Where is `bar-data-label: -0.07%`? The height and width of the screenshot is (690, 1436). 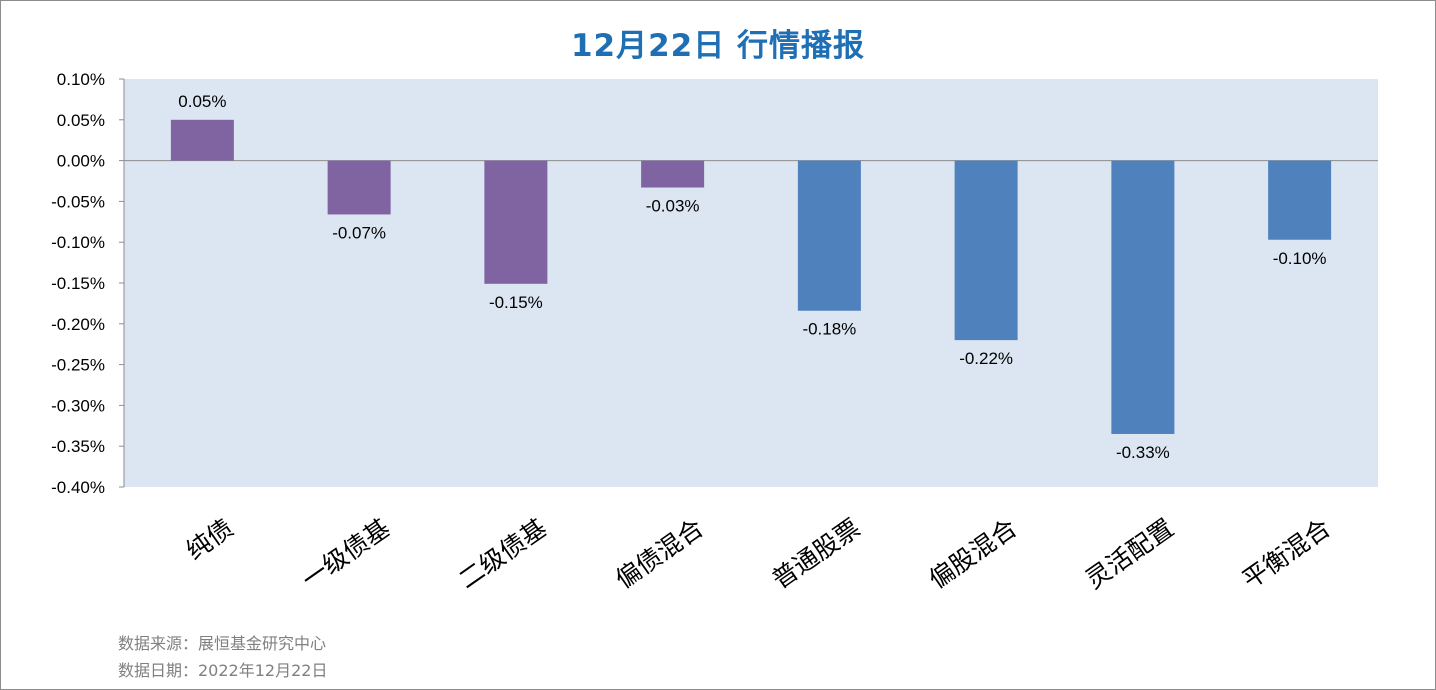
bar-data-label: -0.07% is located at coordinates (359, 232).